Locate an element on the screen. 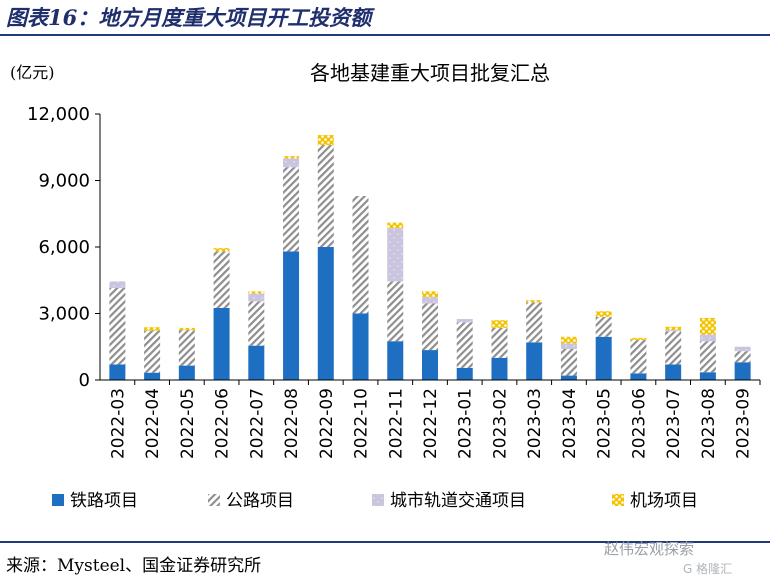 This screenshot has height=581, width=770. x-tick-label: 2022-08 is located at coordinates (292, 423).